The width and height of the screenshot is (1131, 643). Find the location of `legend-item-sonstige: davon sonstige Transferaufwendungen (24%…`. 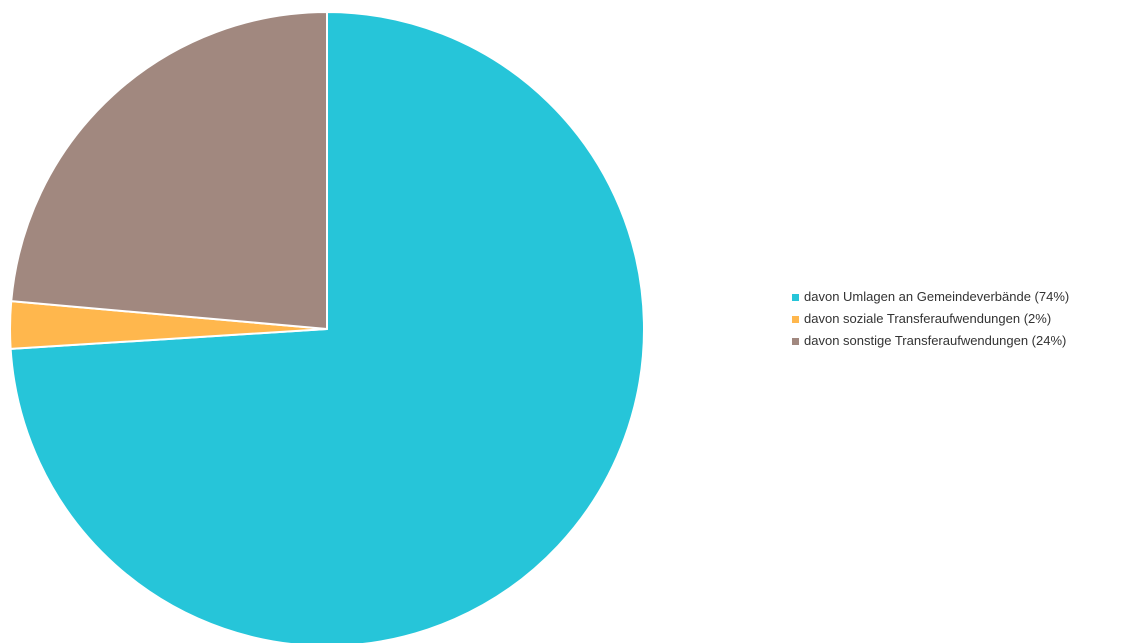

legend-item-sonstige: davon sonstige Transferaufwendungen (24%… is located at coordinates (959, 341).